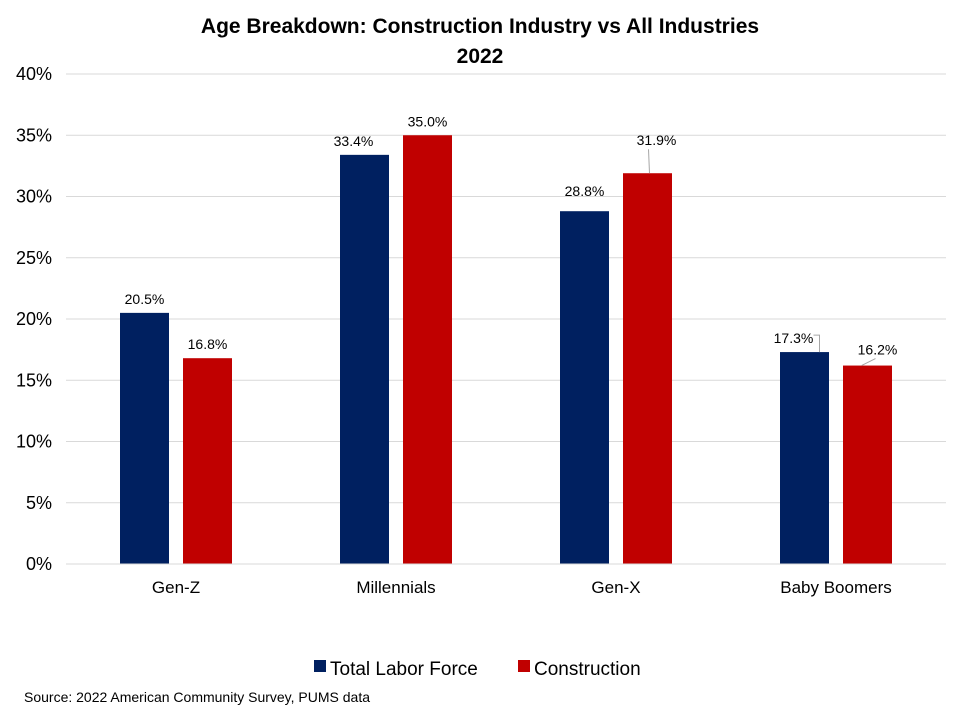  What do you see at coordinates (878, 350) in the screenshot?
I see `data-label: 16.2%` at bounding box center [878, 350].